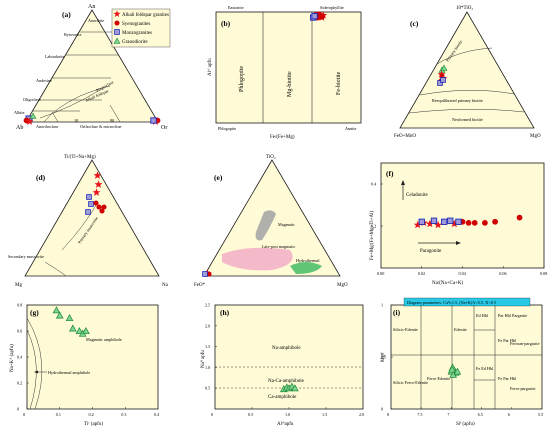 The image size is (550, 430). Describe the element at coordinates (448, 283) in the screenshot. I see `x-axis-label: Na/(Na+Ca+K)` at that location.